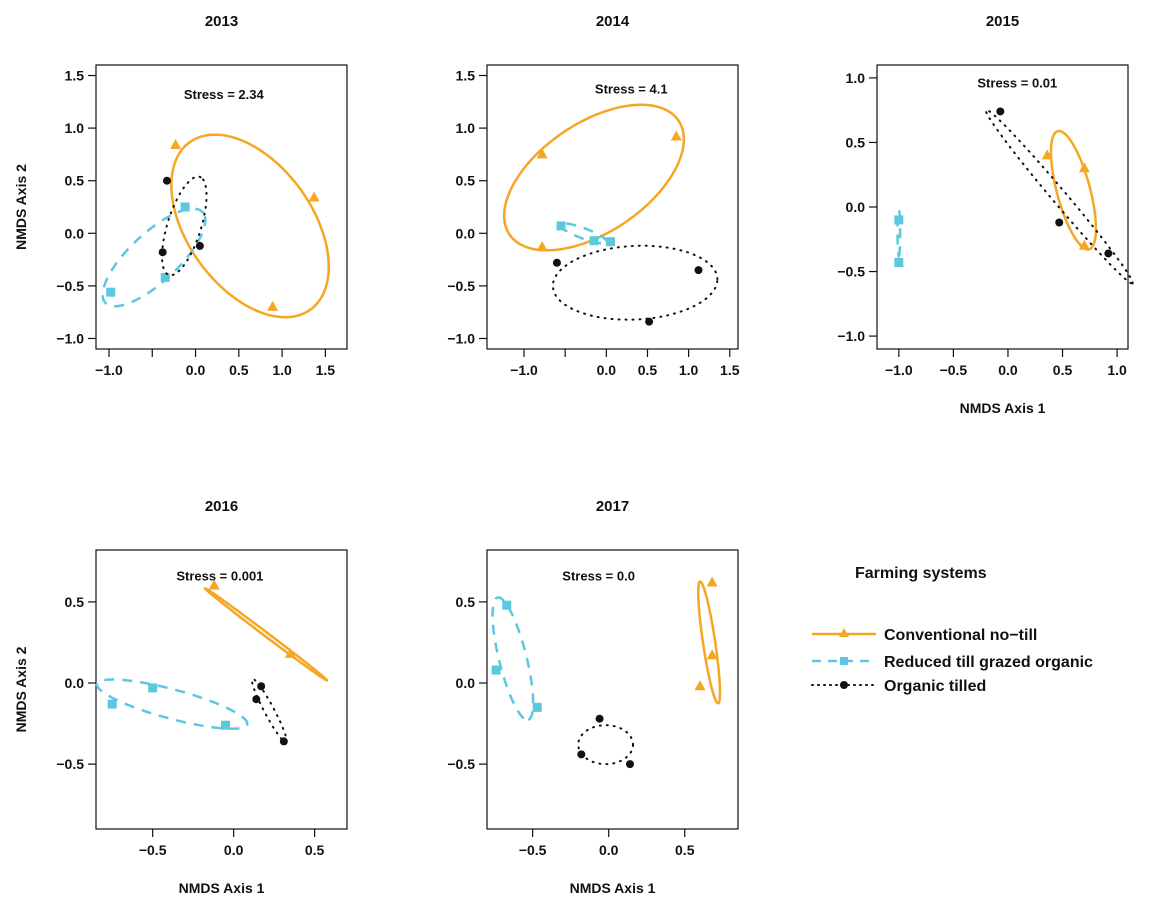 This screenshot has height=917, width=1164. Describe the element at coordinates (960, 635) in the screenshot. I see `legend-label-conventional: Conventional no−till` at that location.